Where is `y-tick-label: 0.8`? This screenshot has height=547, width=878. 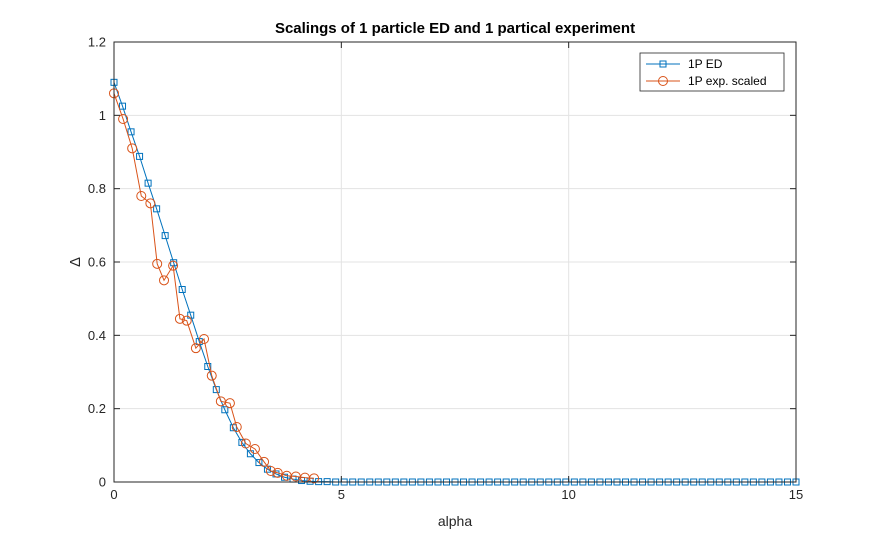 y-tick-label: 0.8 is located at coordinates (97, 188).